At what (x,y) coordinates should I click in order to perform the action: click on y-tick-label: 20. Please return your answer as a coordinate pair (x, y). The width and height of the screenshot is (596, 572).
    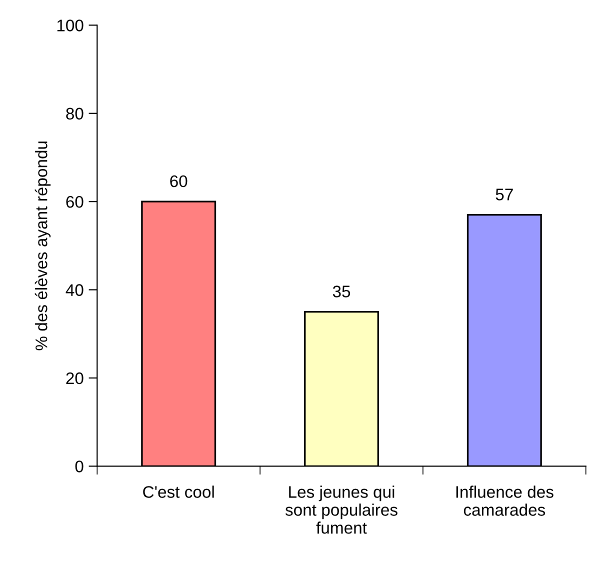
    Looking at the image, I should click on (75, 378).